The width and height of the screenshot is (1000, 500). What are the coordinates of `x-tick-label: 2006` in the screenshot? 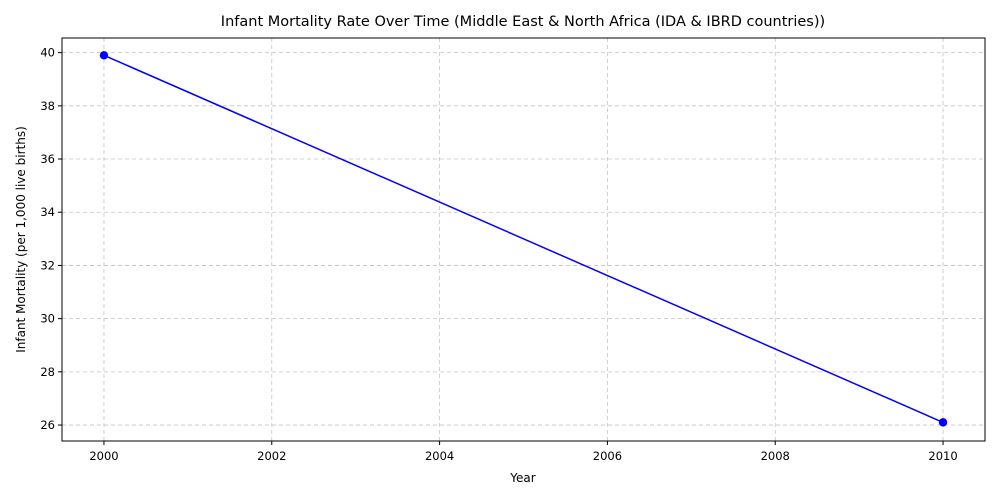 It's located at (607, 456).